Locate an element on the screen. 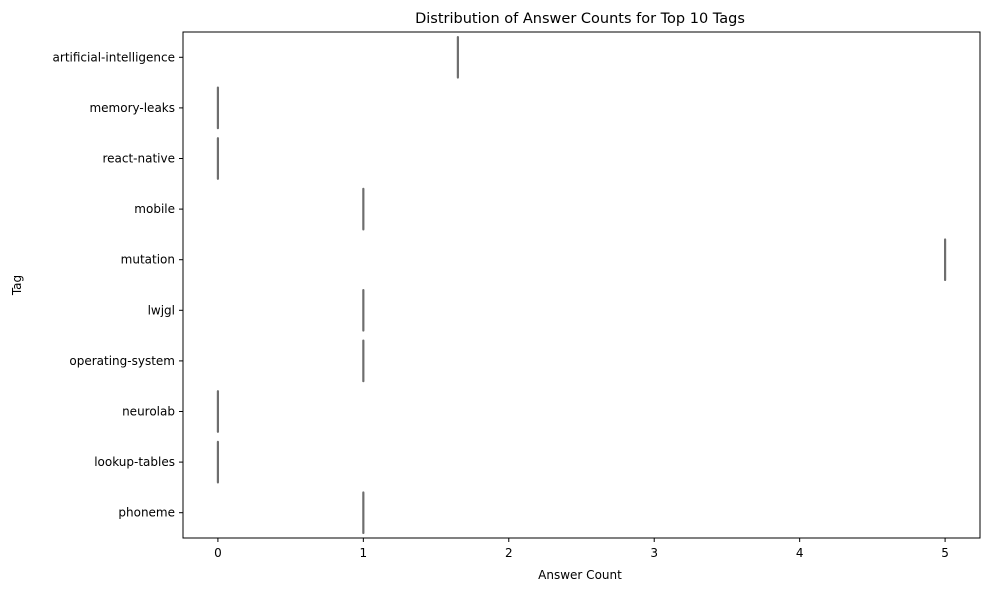  x-tick-label: 0 is located at coordinates (218, 553).